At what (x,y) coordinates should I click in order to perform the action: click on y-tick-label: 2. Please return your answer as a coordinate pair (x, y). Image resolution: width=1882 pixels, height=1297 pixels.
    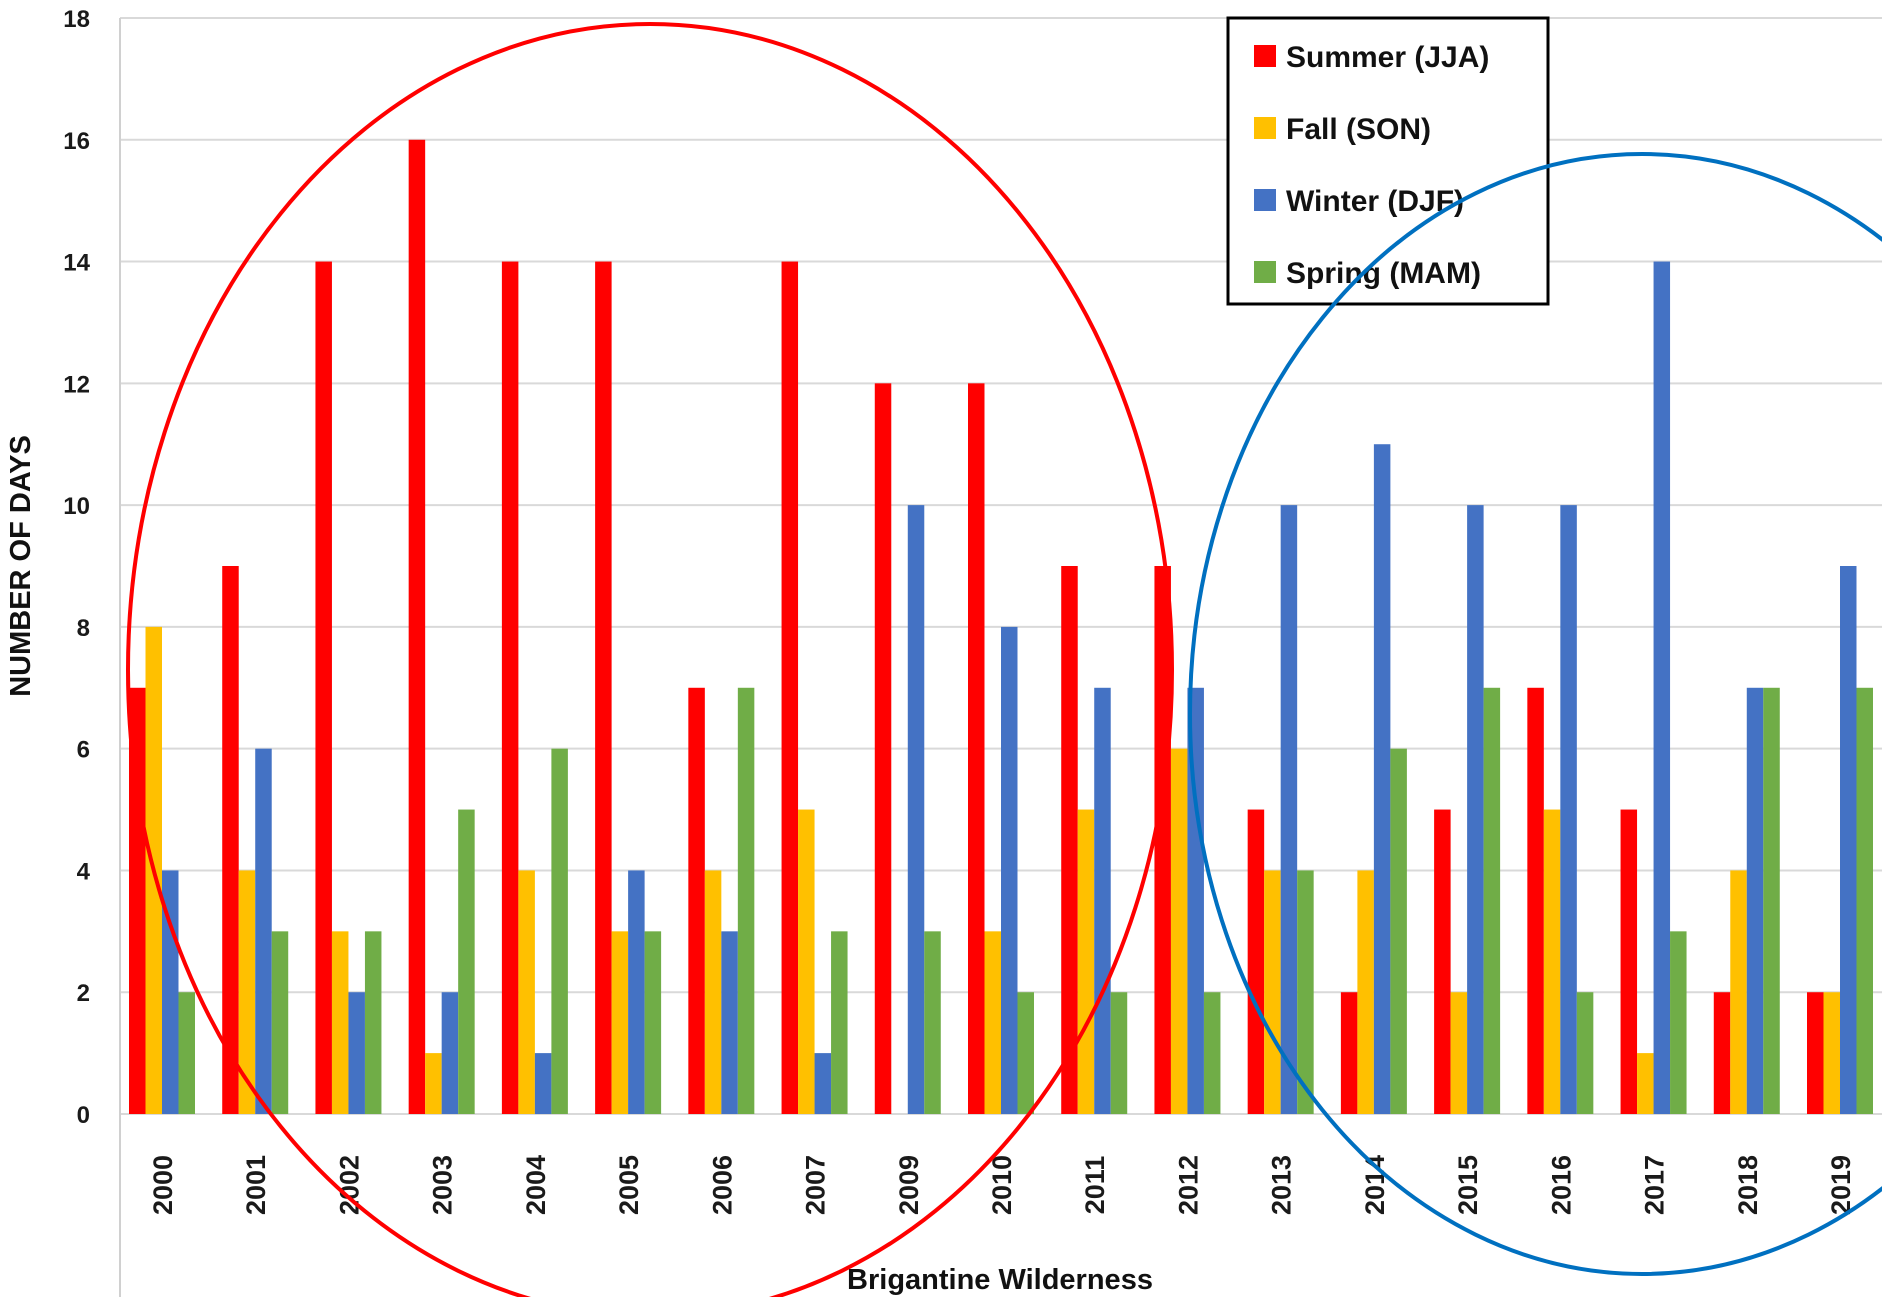
    Looking at the image, I should click on (83, 993).